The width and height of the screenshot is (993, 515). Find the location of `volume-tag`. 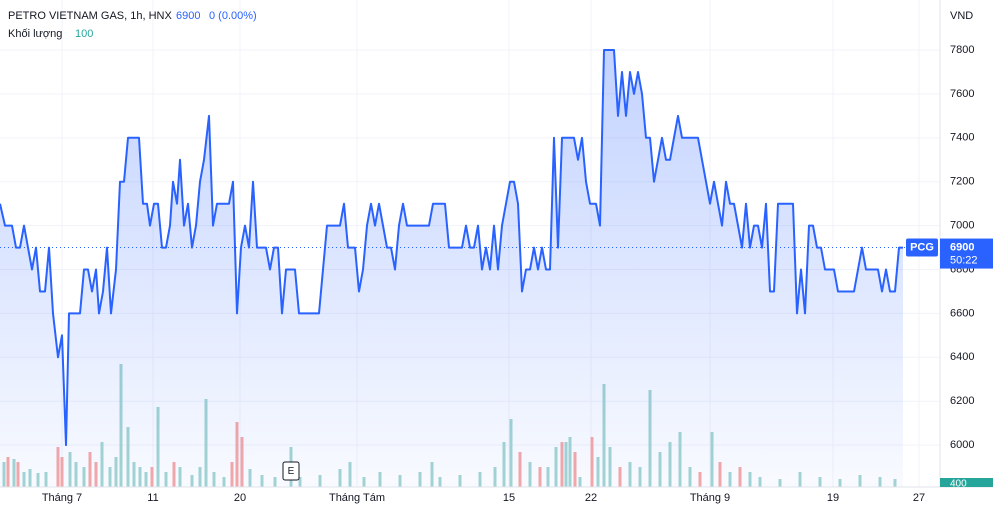

volume-tag is located at coordinates (966, 482).